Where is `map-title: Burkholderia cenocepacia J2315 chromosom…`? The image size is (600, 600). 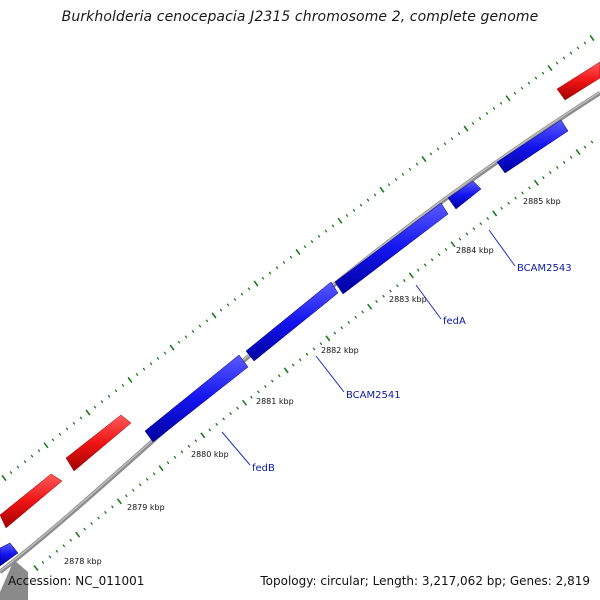 map-title: Burkholderia cenocepacia J2315 chromosom… is located at coordinates (300, 17).